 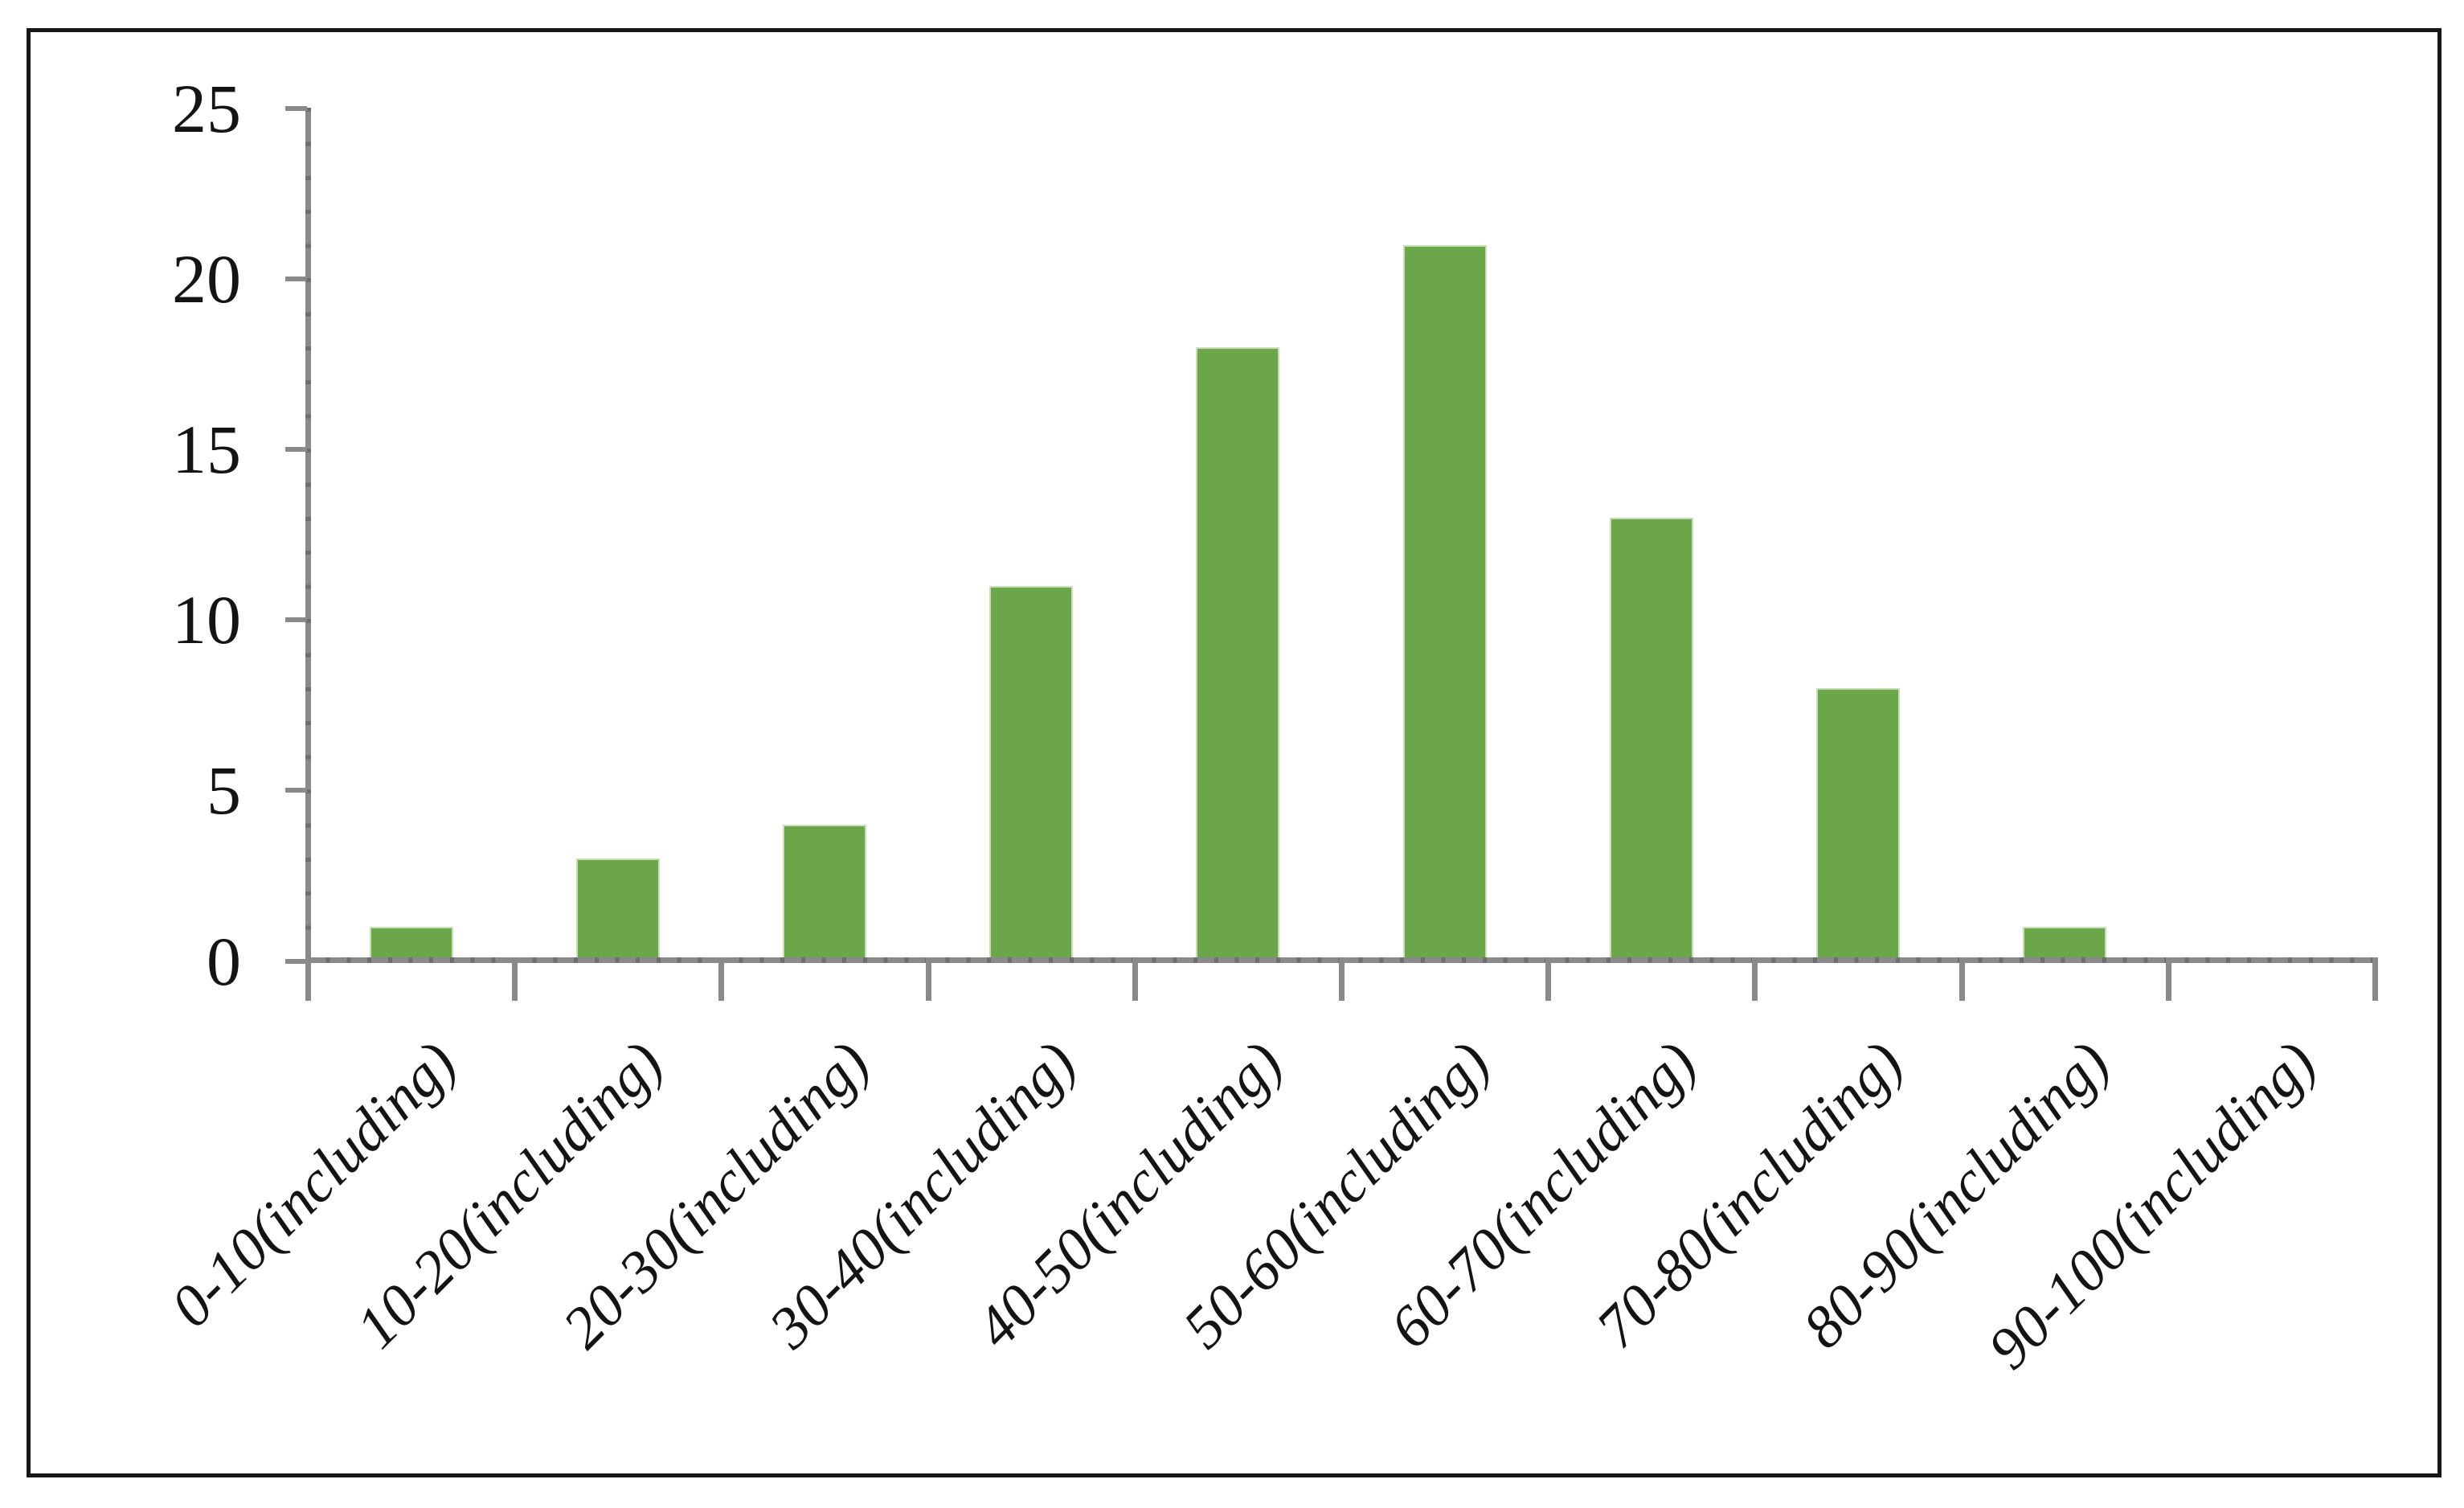 What do you see at coordinates (206, 279) in the screenshot?
I see `y-tick-label: 20` at bounding box center [206, 279].